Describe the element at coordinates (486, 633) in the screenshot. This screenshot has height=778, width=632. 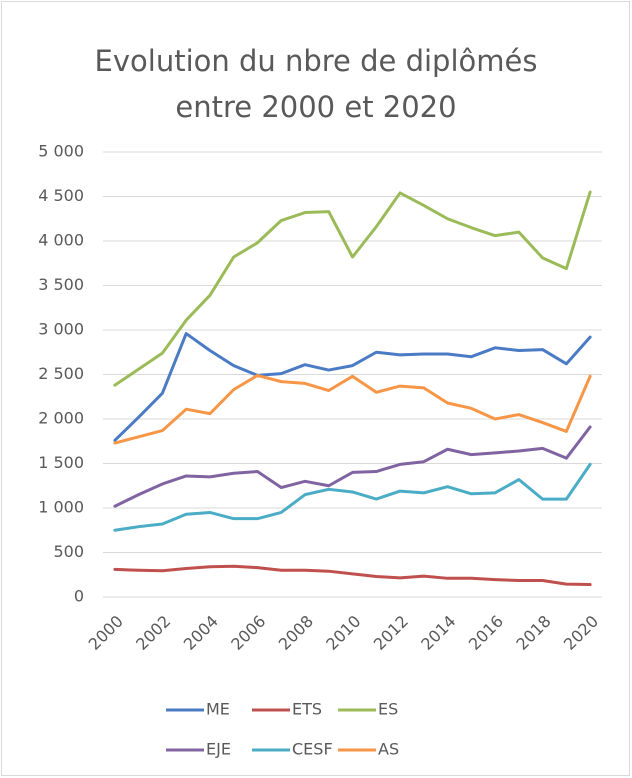
I see `x-tick-label: 2016` at that location.